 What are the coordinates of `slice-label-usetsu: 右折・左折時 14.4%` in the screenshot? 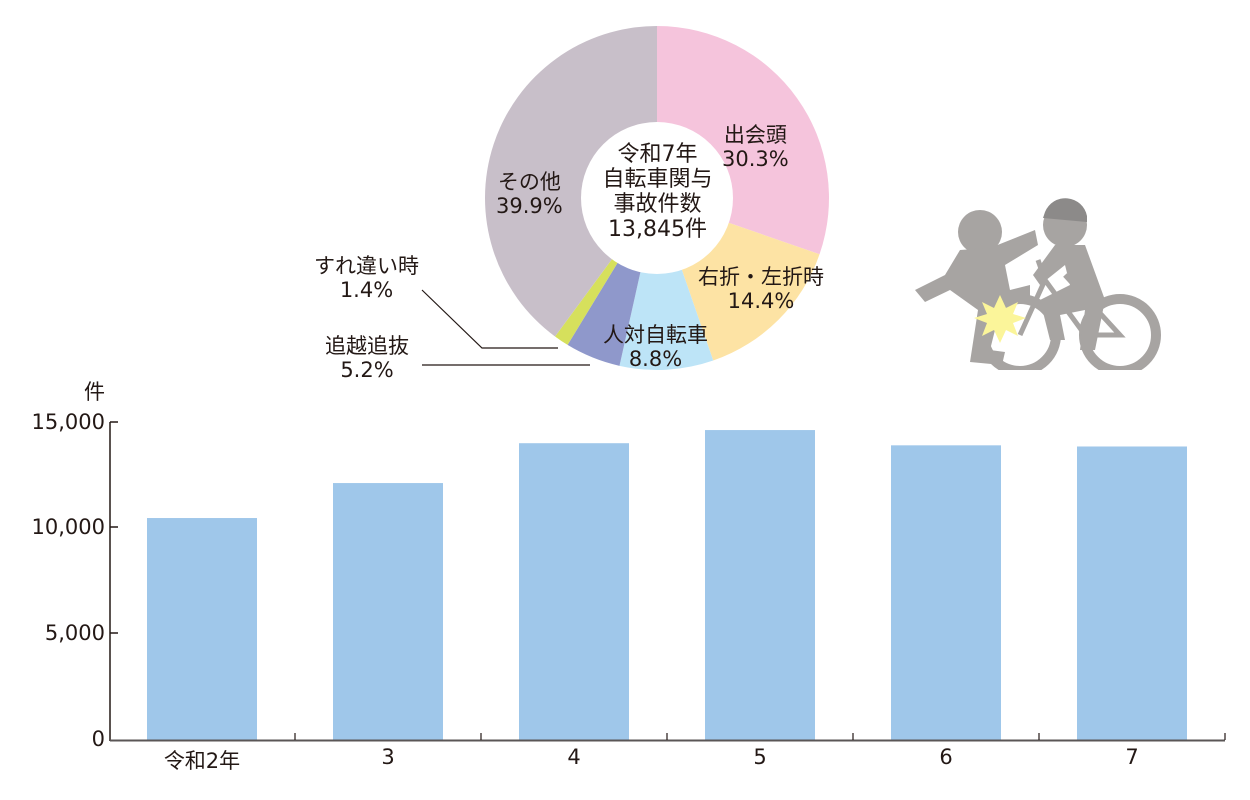 It's located at (761, 289).